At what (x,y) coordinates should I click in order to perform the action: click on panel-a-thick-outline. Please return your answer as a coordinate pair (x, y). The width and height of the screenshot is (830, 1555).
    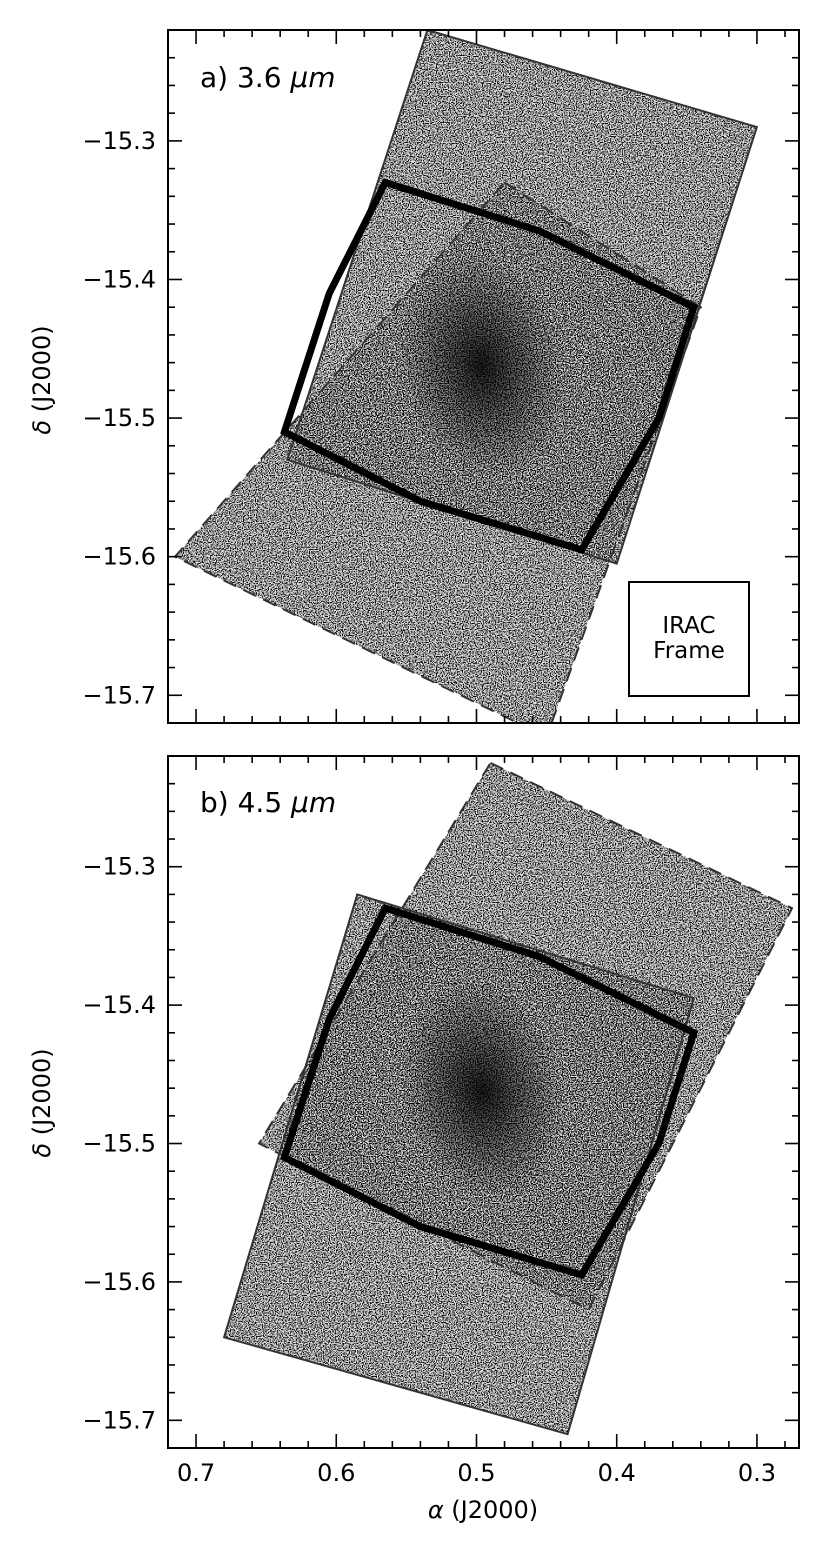
    Looking at the image, I should click on (489, 366).